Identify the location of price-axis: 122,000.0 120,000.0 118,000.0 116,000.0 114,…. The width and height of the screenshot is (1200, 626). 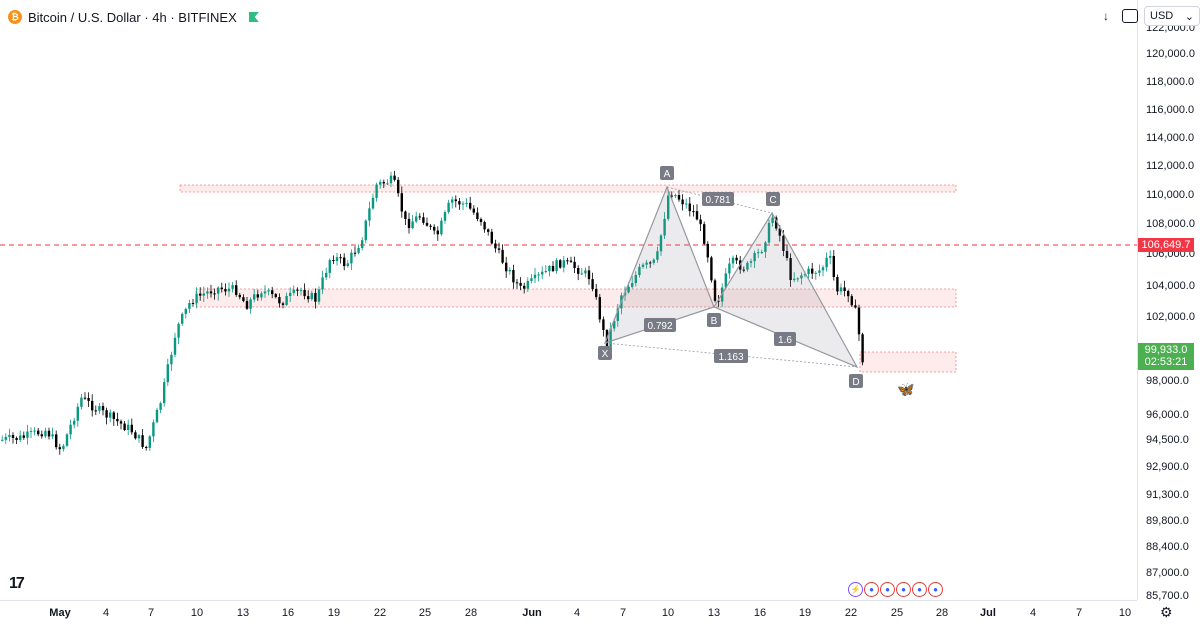
(1168, 301).